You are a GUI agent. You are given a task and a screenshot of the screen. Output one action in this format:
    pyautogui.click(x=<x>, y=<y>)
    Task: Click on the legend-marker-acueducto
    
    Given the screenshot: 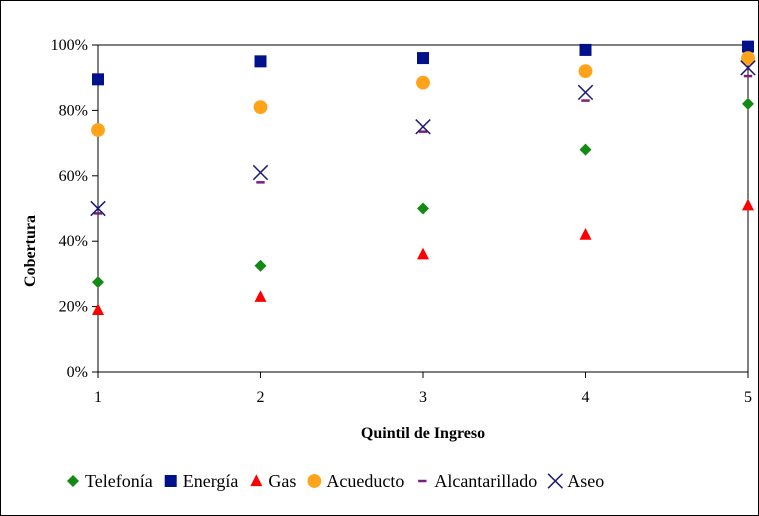 What is the action you would take?
    pyautogui.click(x=314, y=481)
    